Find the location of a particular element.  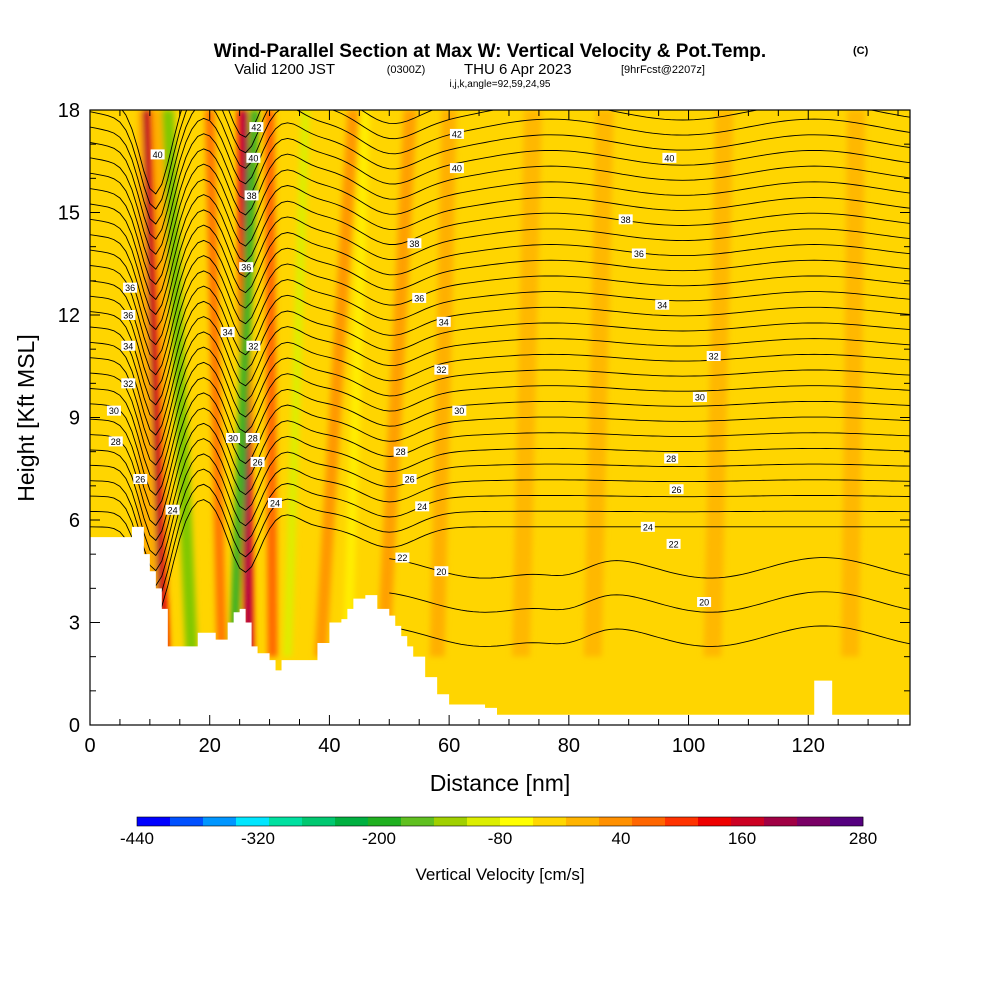

contour-label: 30 is located at coordinates (114, 411).